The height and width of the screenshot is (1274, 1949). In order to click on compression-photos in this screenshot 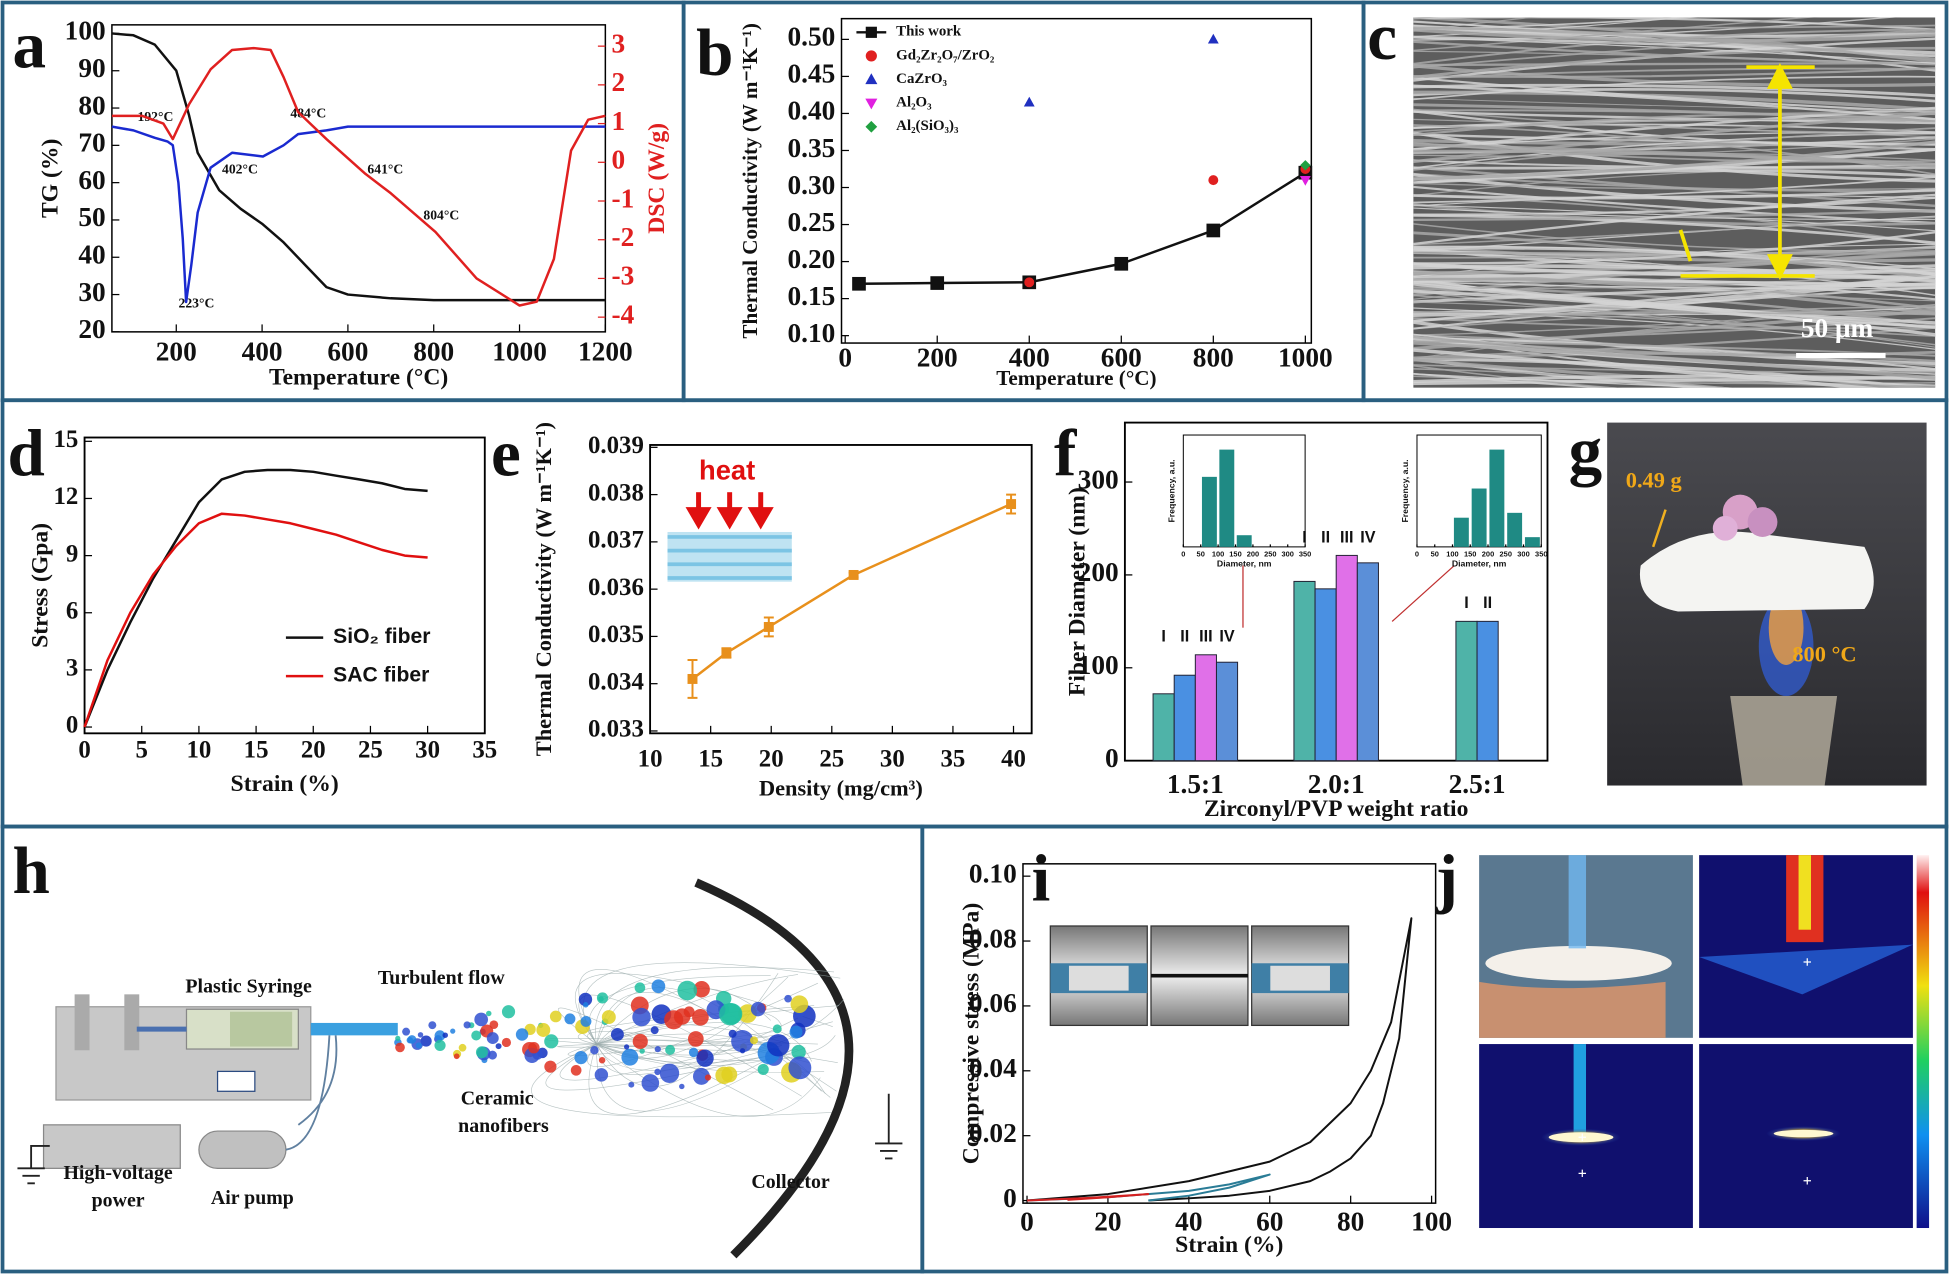, I will do `click(1199, 976)`.